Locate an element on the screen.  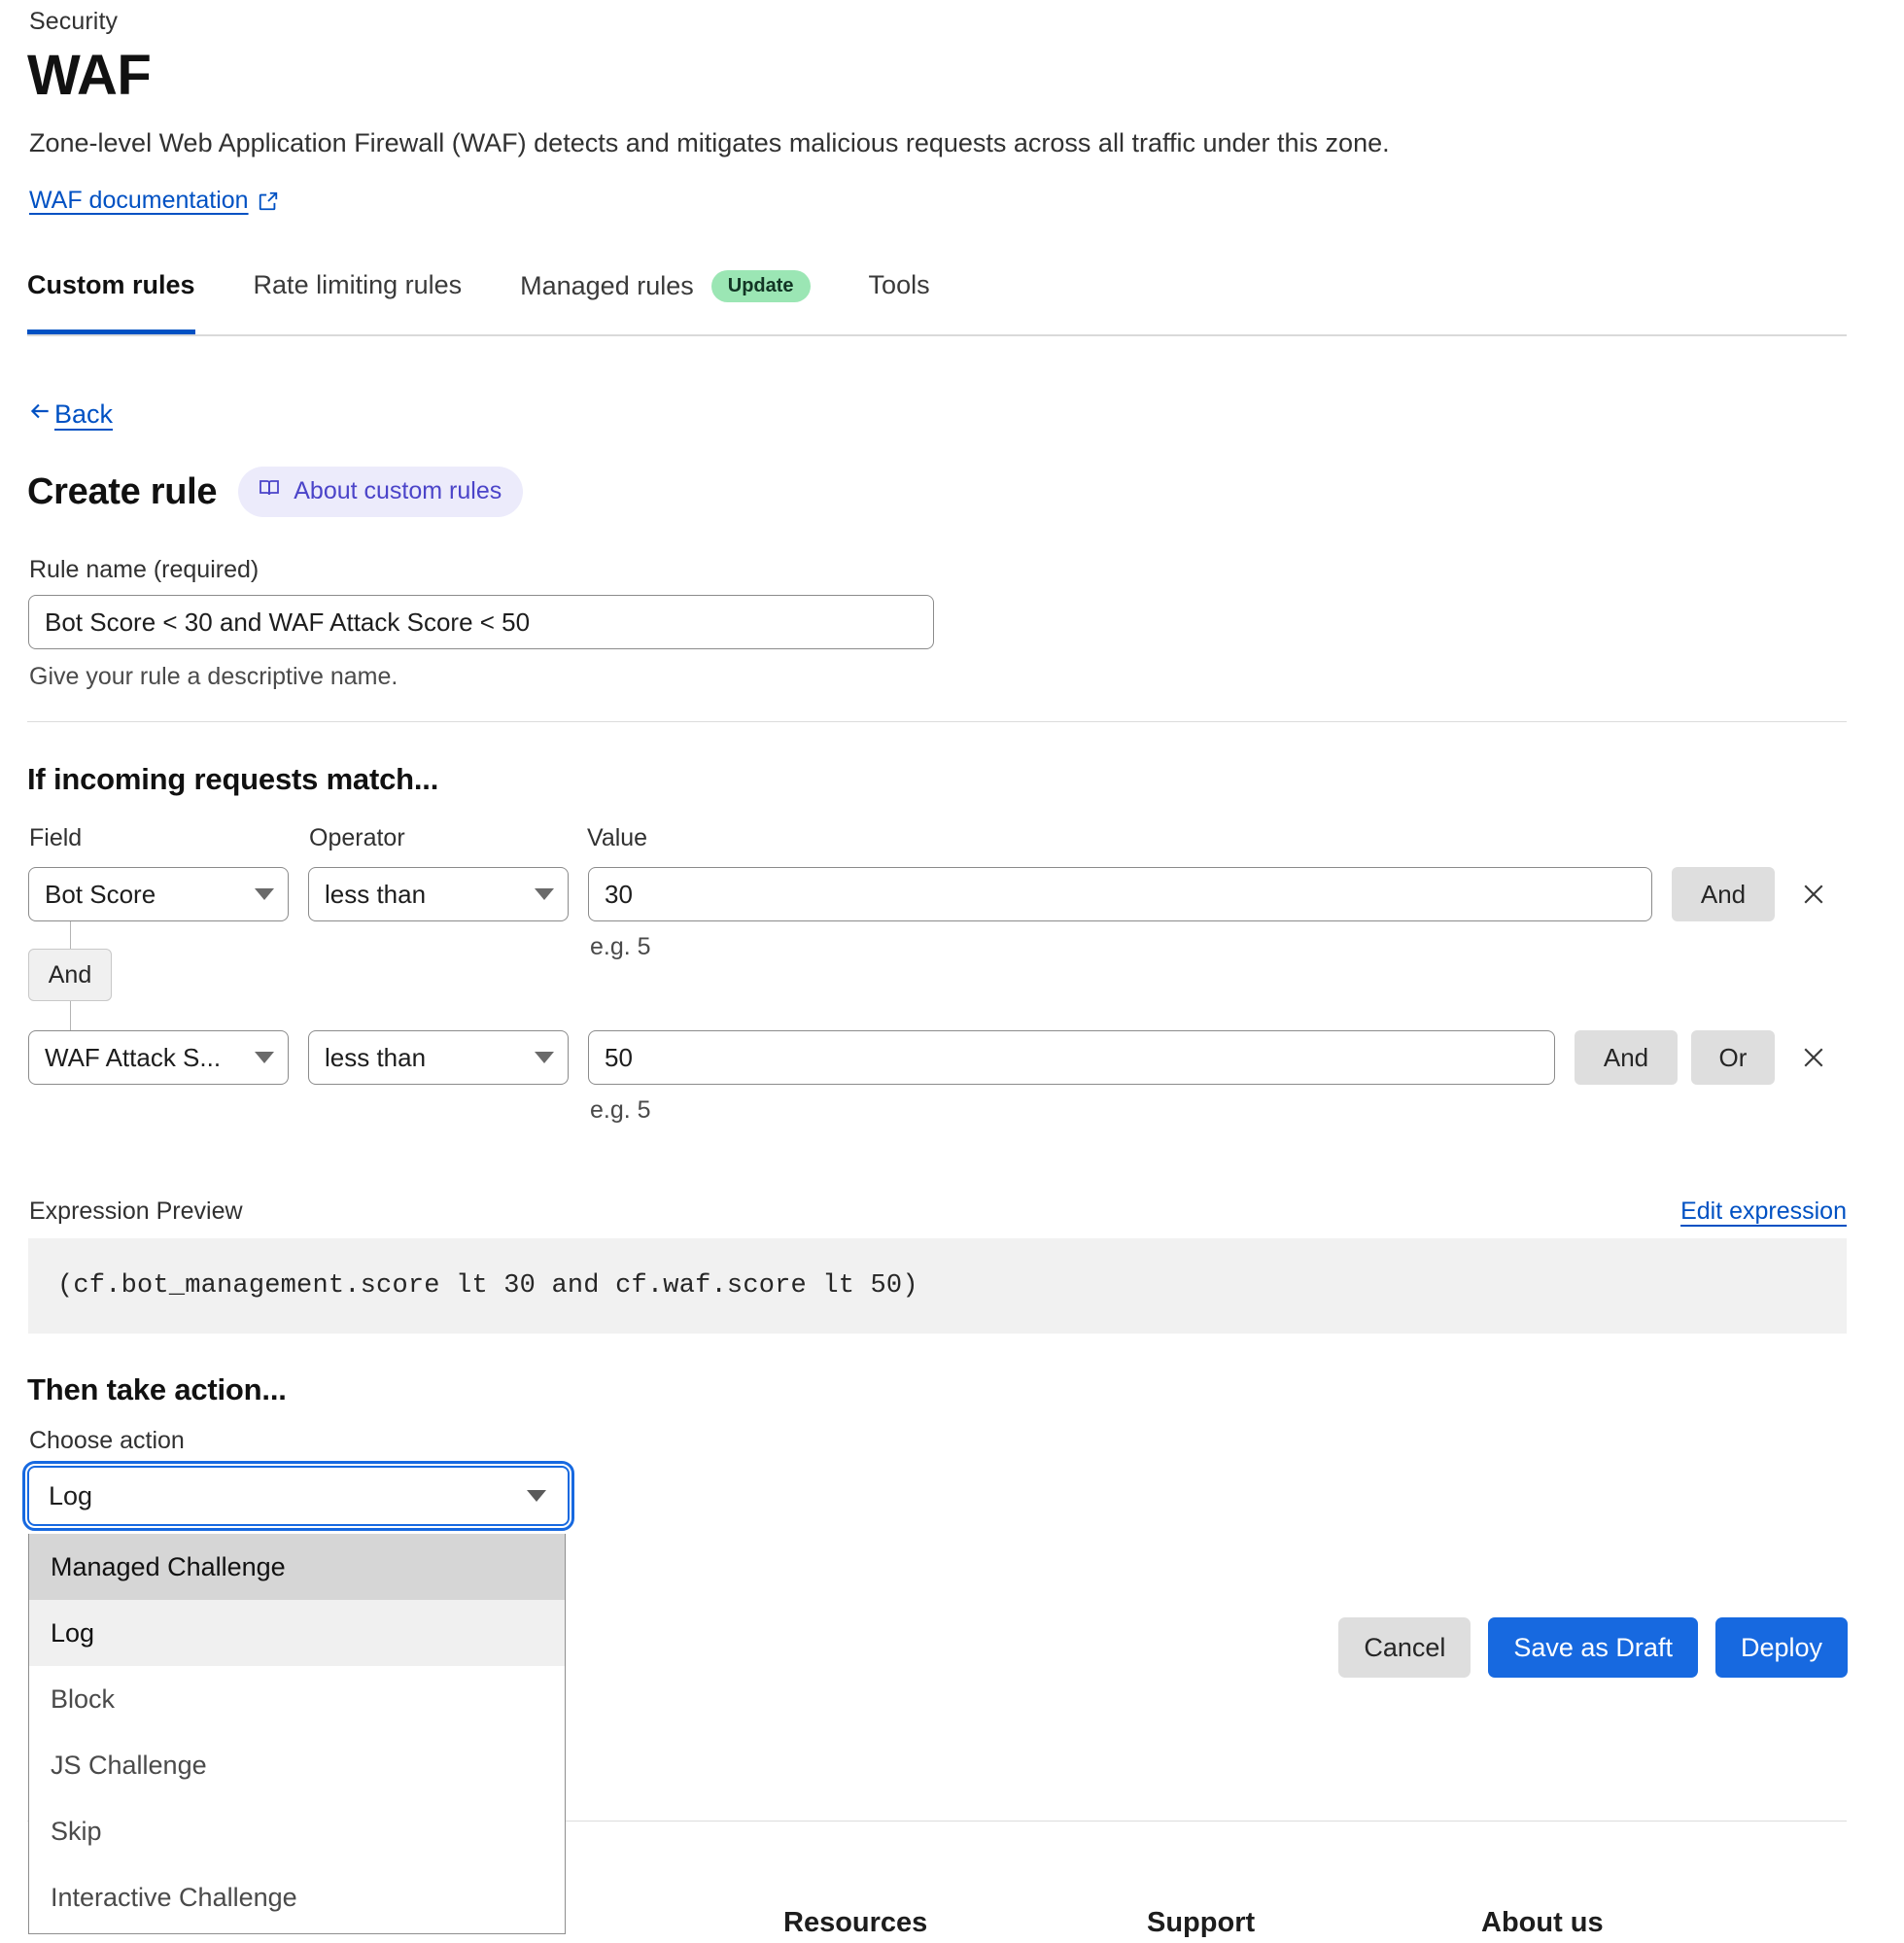
deploy-button: Deploy is located at coordinates (1781, 1647).